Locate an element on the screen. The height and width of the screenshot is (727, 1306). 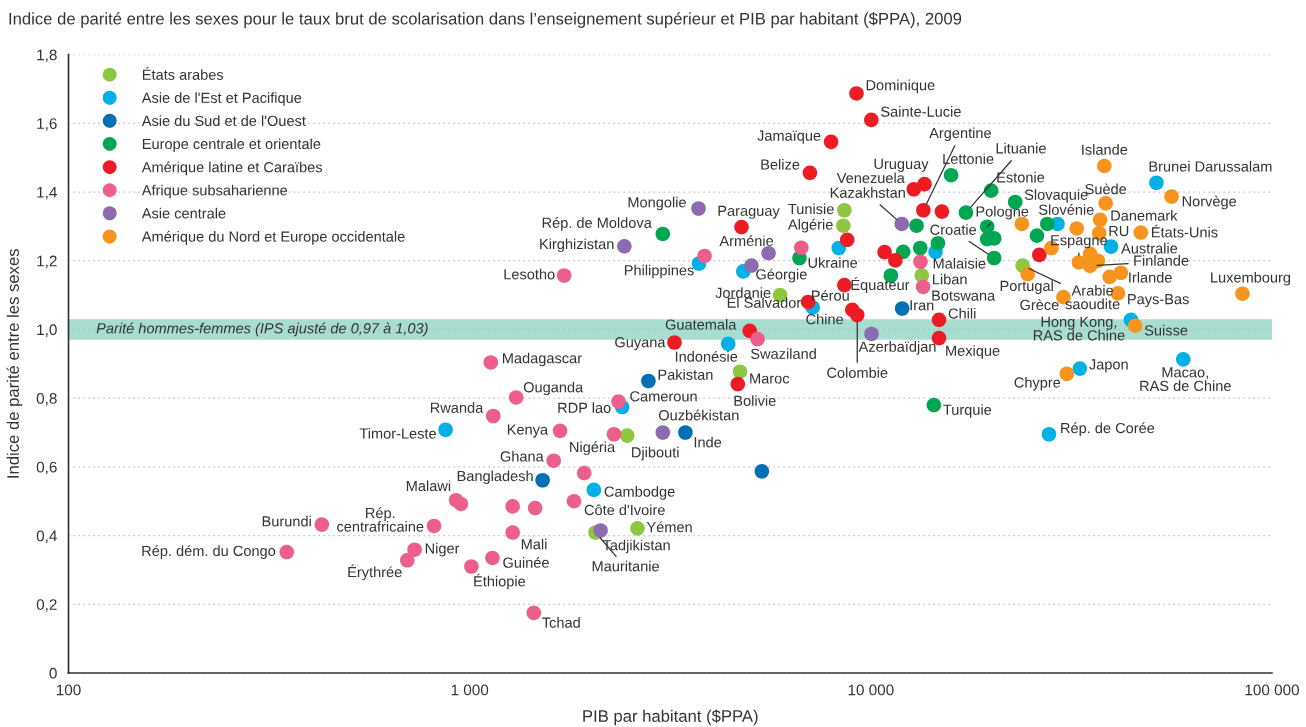
annotation: Rép. de Moldova is located at coordinates (597, 224).